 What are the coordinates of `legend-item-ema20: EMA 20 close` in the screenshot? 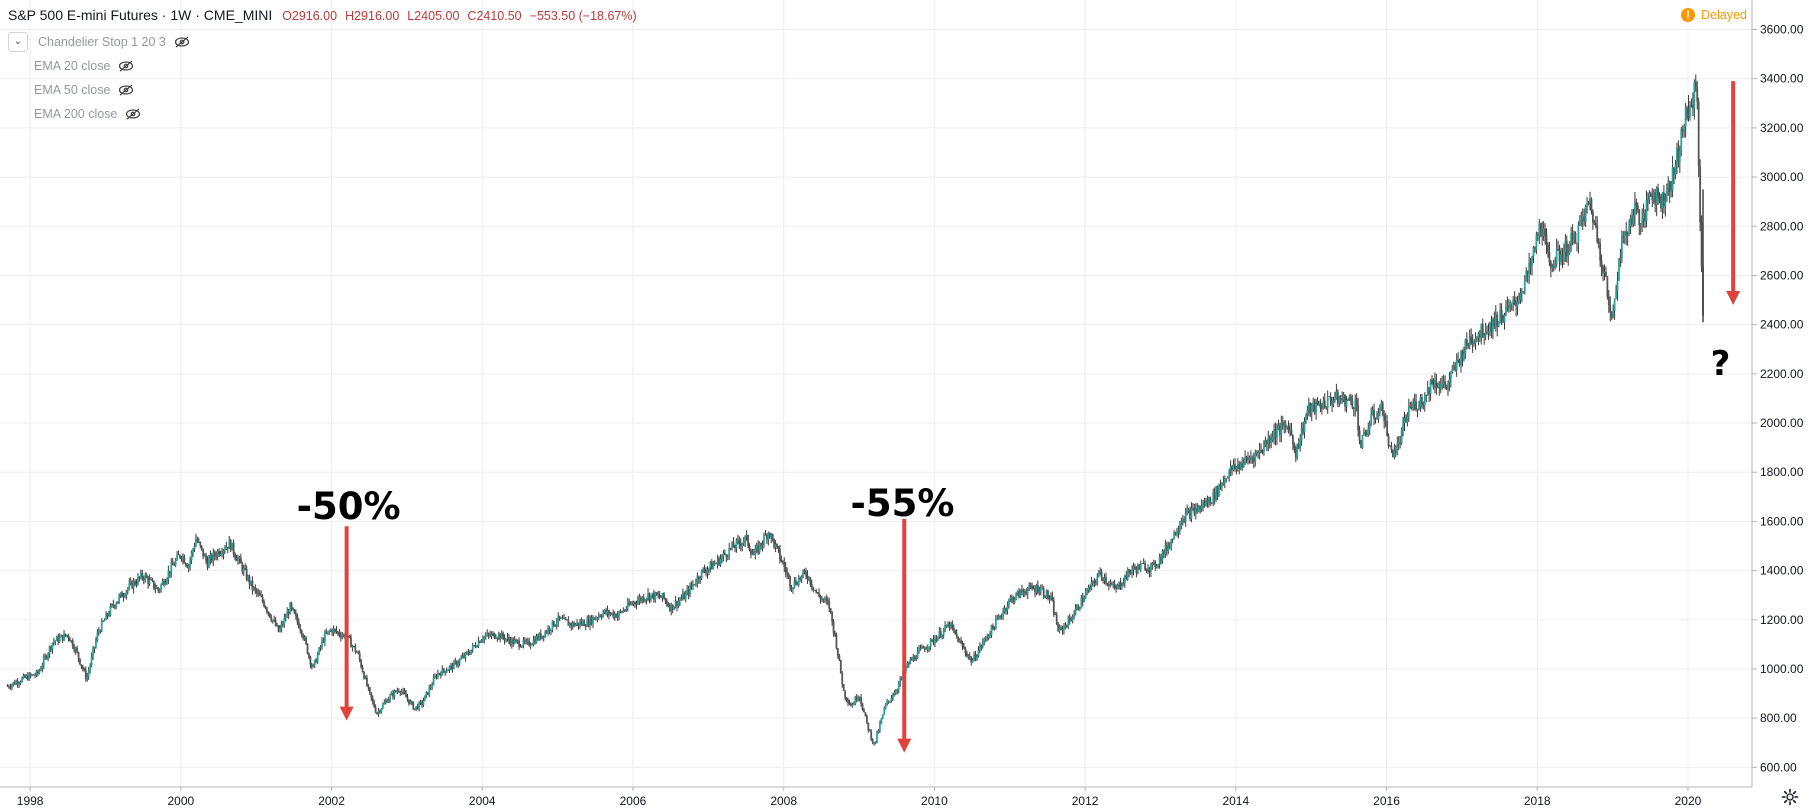 It's located at (72, 66).